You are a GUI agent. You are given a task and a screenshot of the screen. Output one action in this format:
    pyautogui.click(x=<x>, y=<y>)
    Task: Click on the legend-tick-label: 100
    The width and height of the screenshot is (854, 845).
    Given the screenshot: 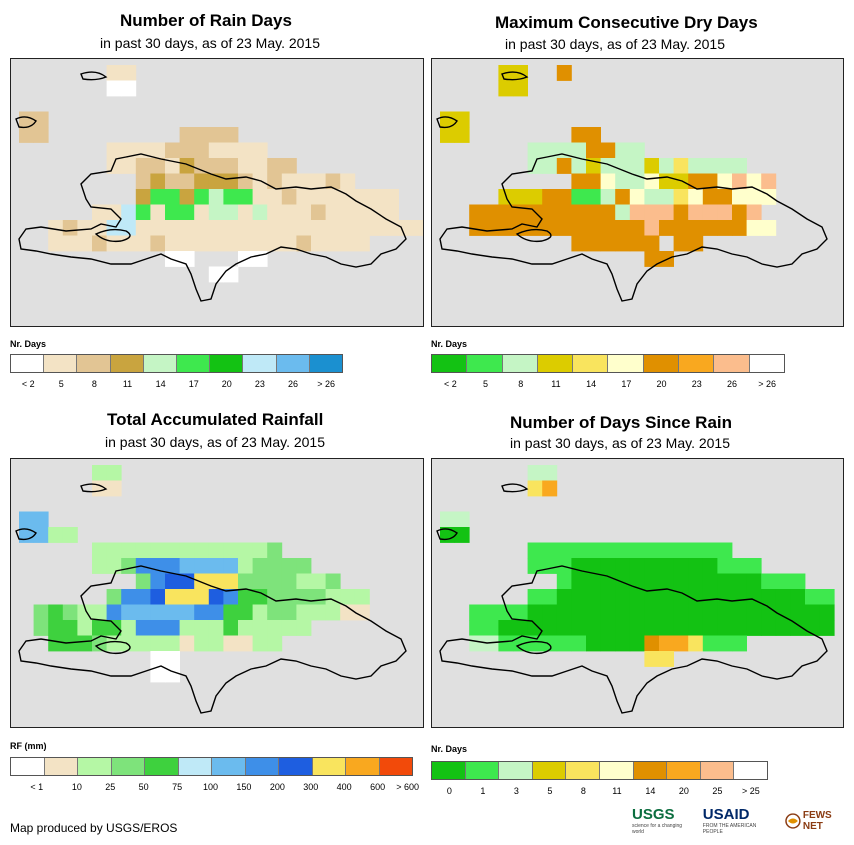 What is the action you would take?
    pyautogui.click(x=210, y=787)
    